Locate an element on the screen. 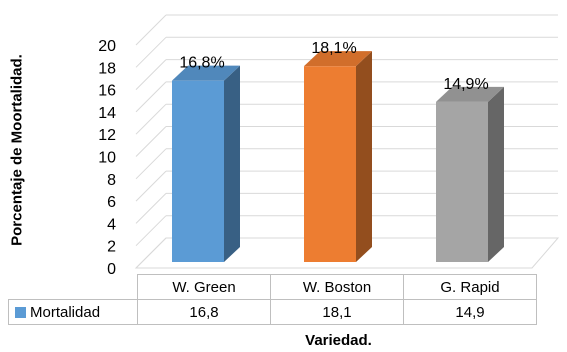 The height and width of the screenshot is (352, 567). legend-swatch is located at coordinates (20, 312).